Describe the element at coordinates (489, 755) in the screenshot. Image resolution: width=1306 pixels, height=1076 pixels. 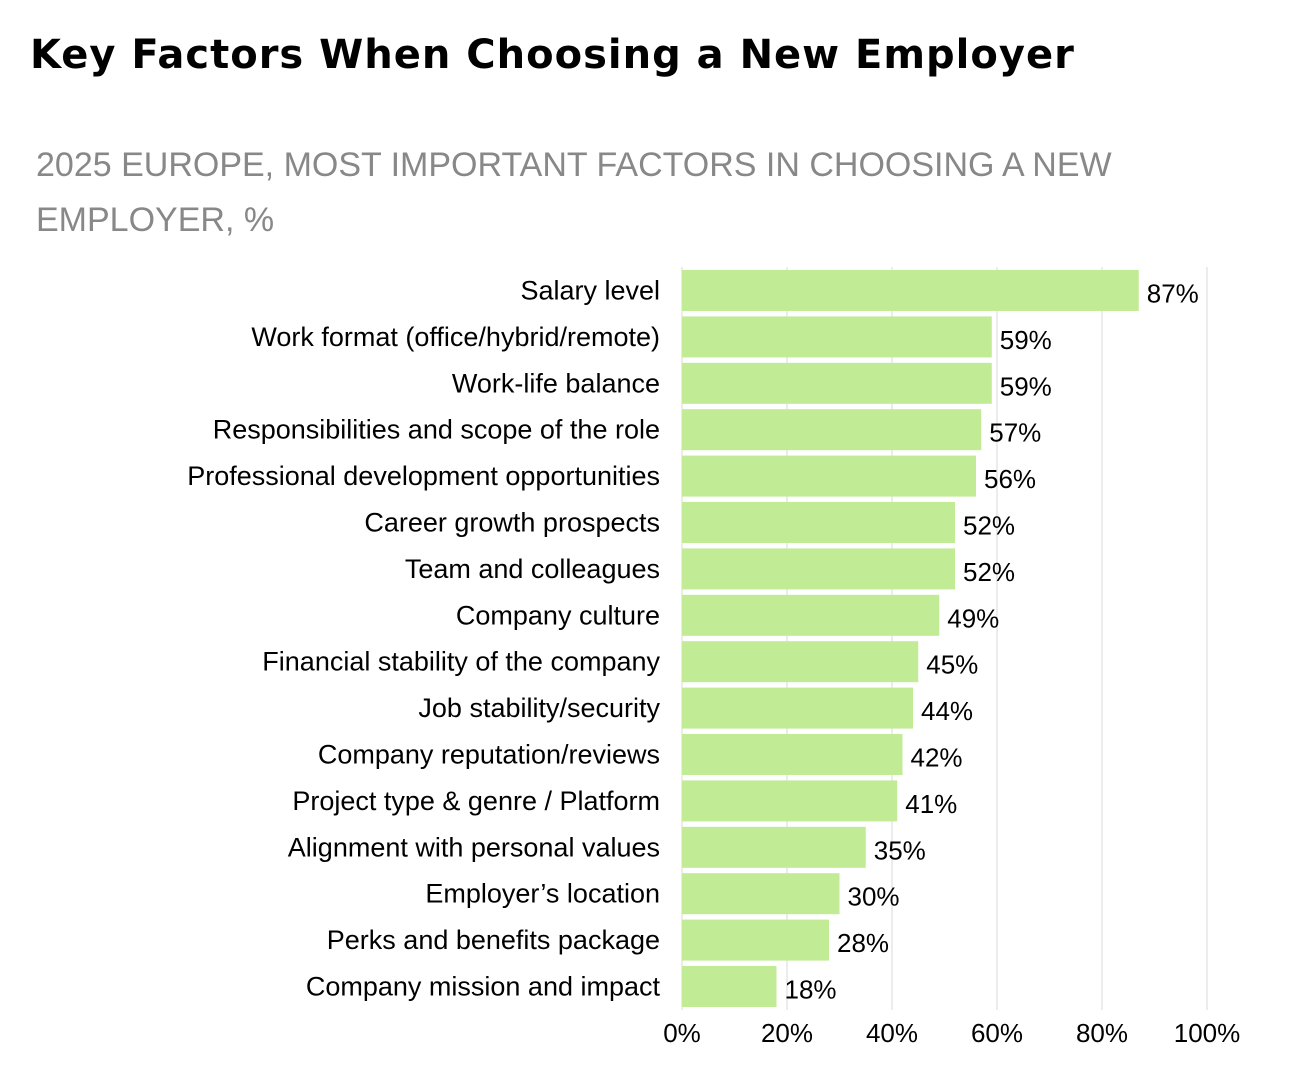
I see `category-label-10: Company reputation/reviews` at that location.